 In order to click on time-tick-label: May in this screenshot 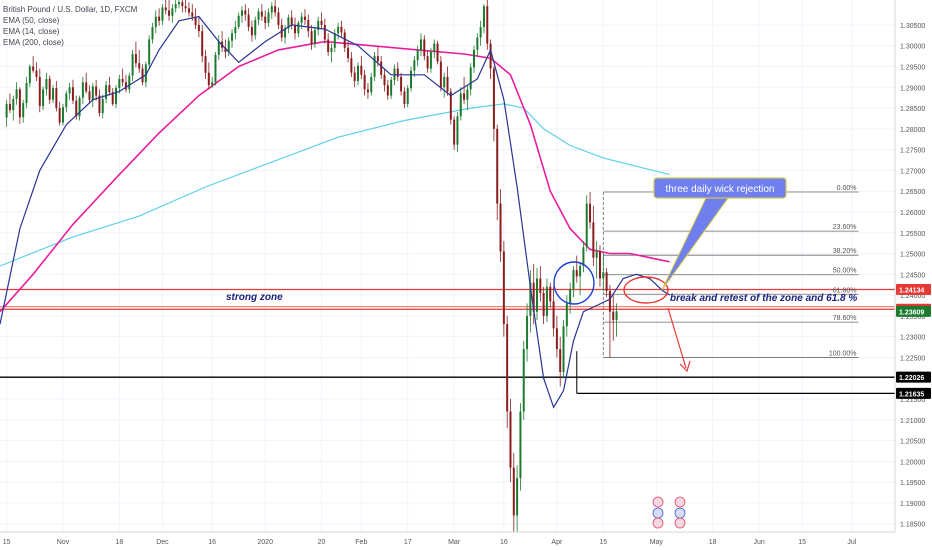, I will do `click(657, 542)`.